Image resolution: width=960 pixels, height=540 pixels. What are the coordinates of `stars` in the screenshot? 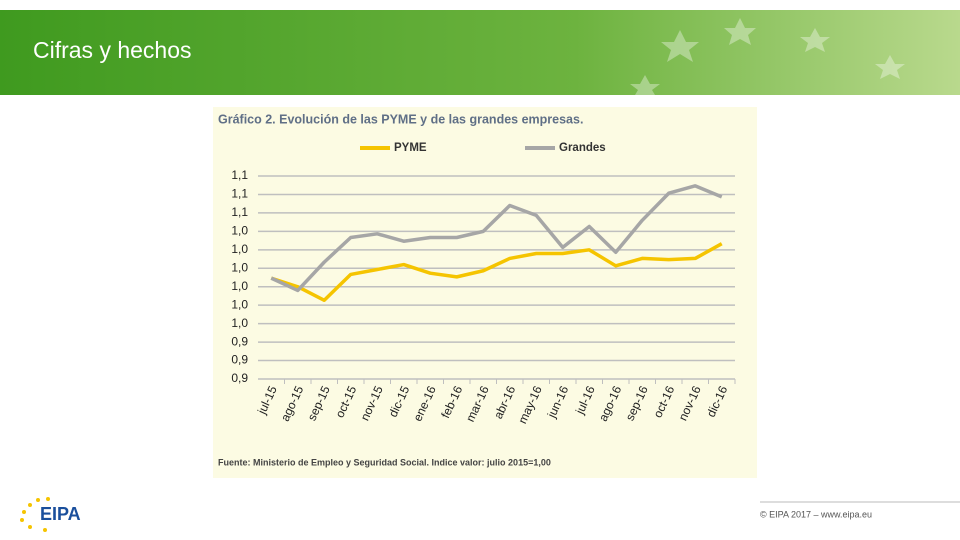 It's located at (767, 56).